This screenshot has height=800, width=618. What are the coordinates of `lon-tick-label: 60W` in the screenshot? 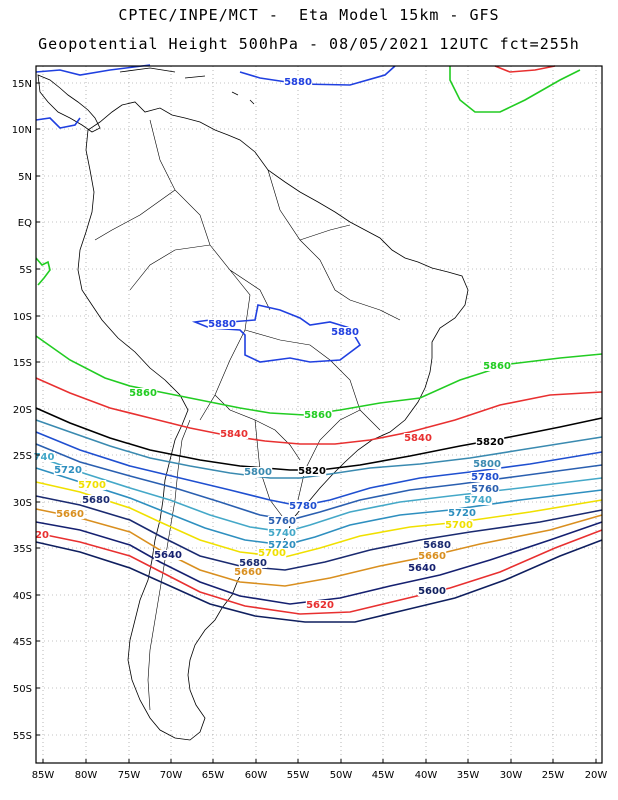 It's located at (256, 775).